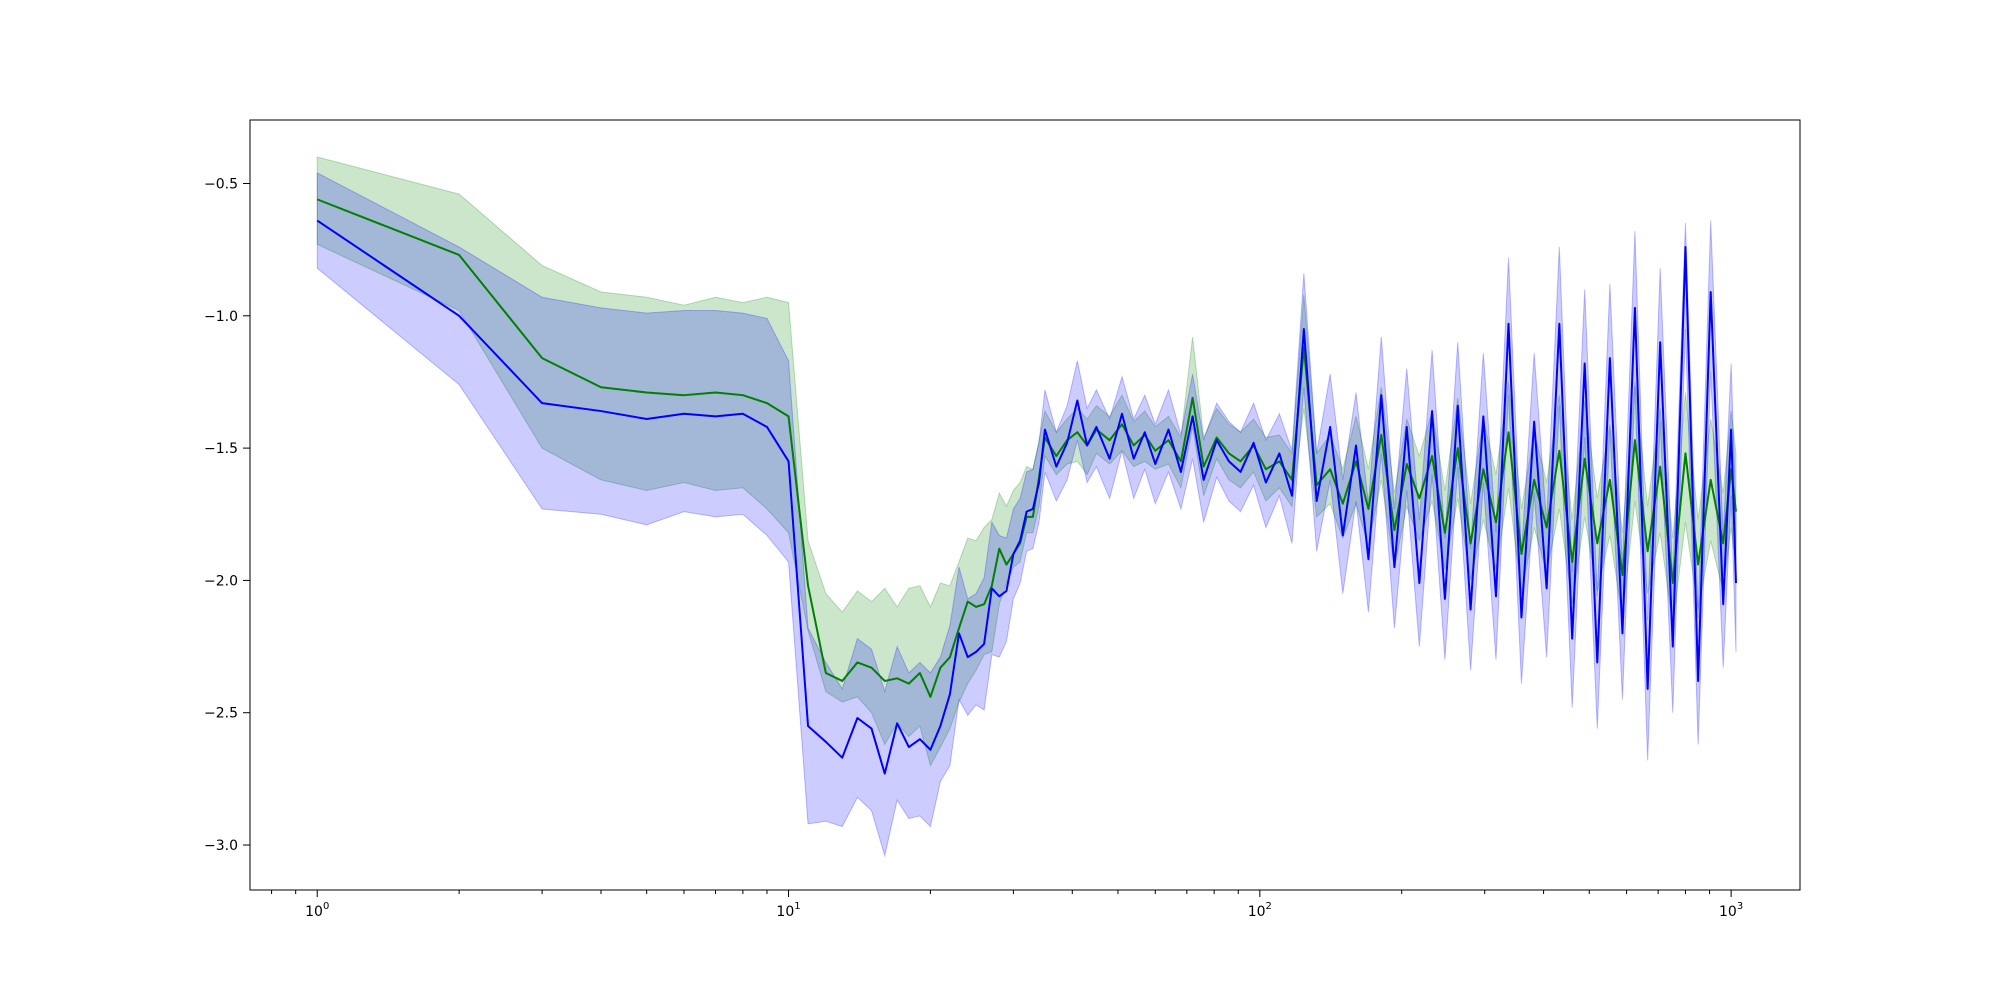 The image size is (2000, 1000). What do you see at coordinates (221, 581) in the screenshot?
I see `y-tick-label: −2.0` at bounding box center [221, 581].